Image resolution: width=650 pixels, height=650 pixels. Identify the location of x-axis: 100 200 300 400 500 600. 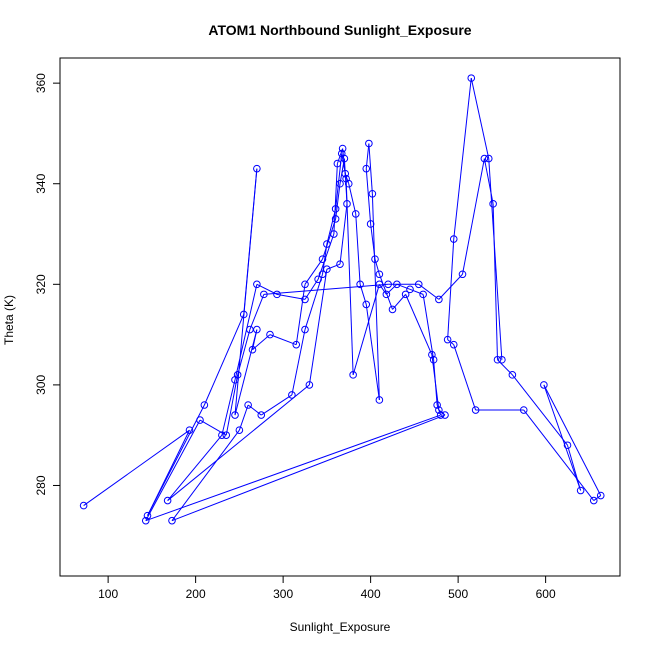
(327, 588).